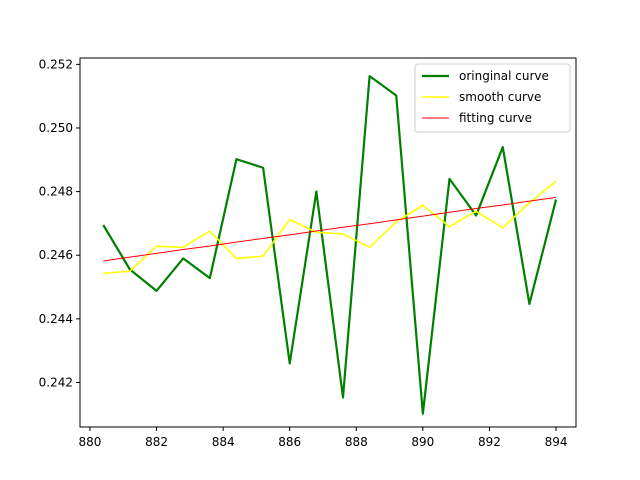 This screenshot has height=480, width=640. What do you see at coordinates (356, 442) in the screenshot?
I see `x-tick-label: 888` at bounding box center [356, 442].